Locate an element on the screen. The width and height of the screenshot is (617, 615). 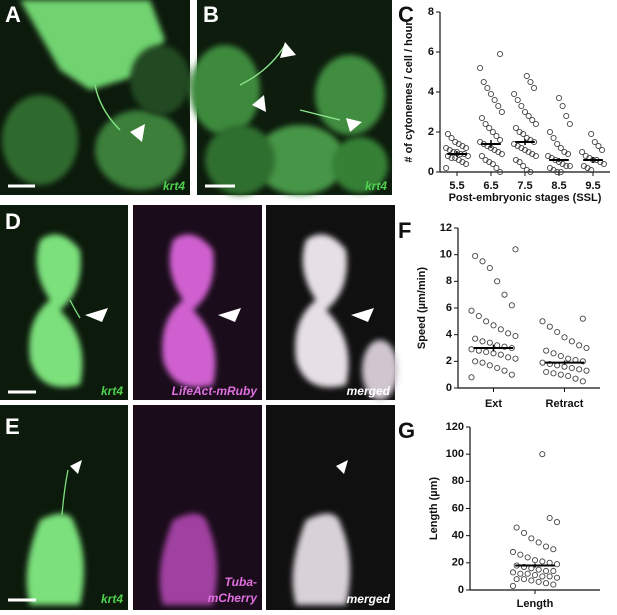
y-tick-label: 2 is located at coordinates (431, 132).